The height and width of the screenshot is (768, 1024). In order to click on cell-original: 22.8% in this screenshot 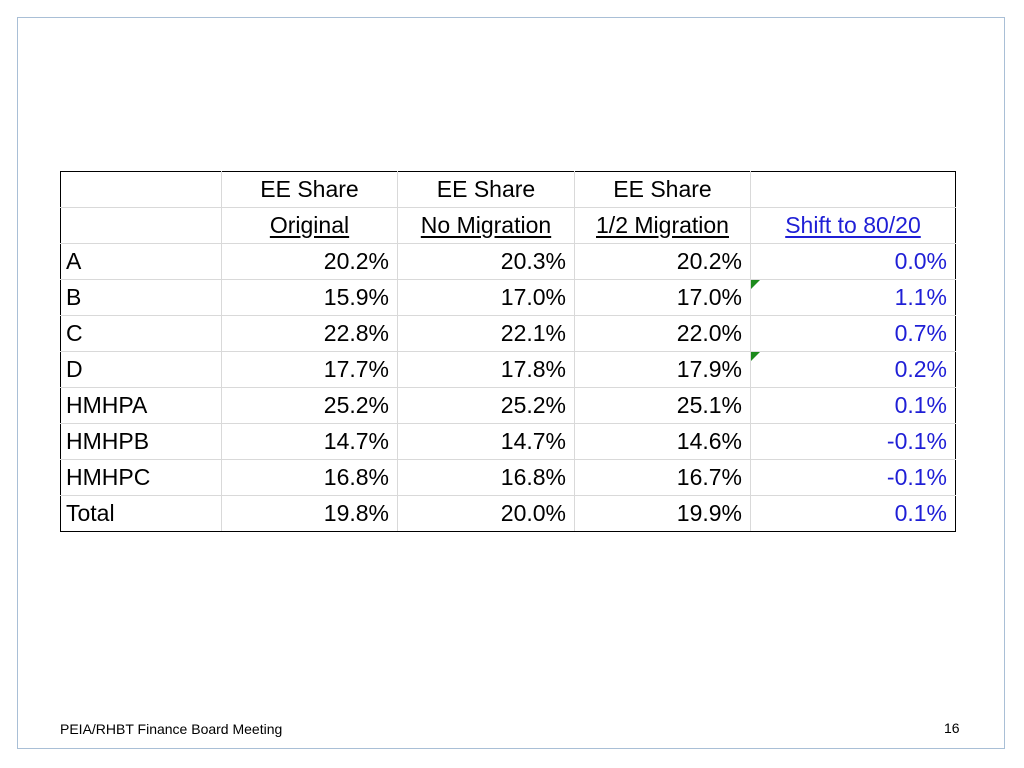, I will do `click(309, 333)`.